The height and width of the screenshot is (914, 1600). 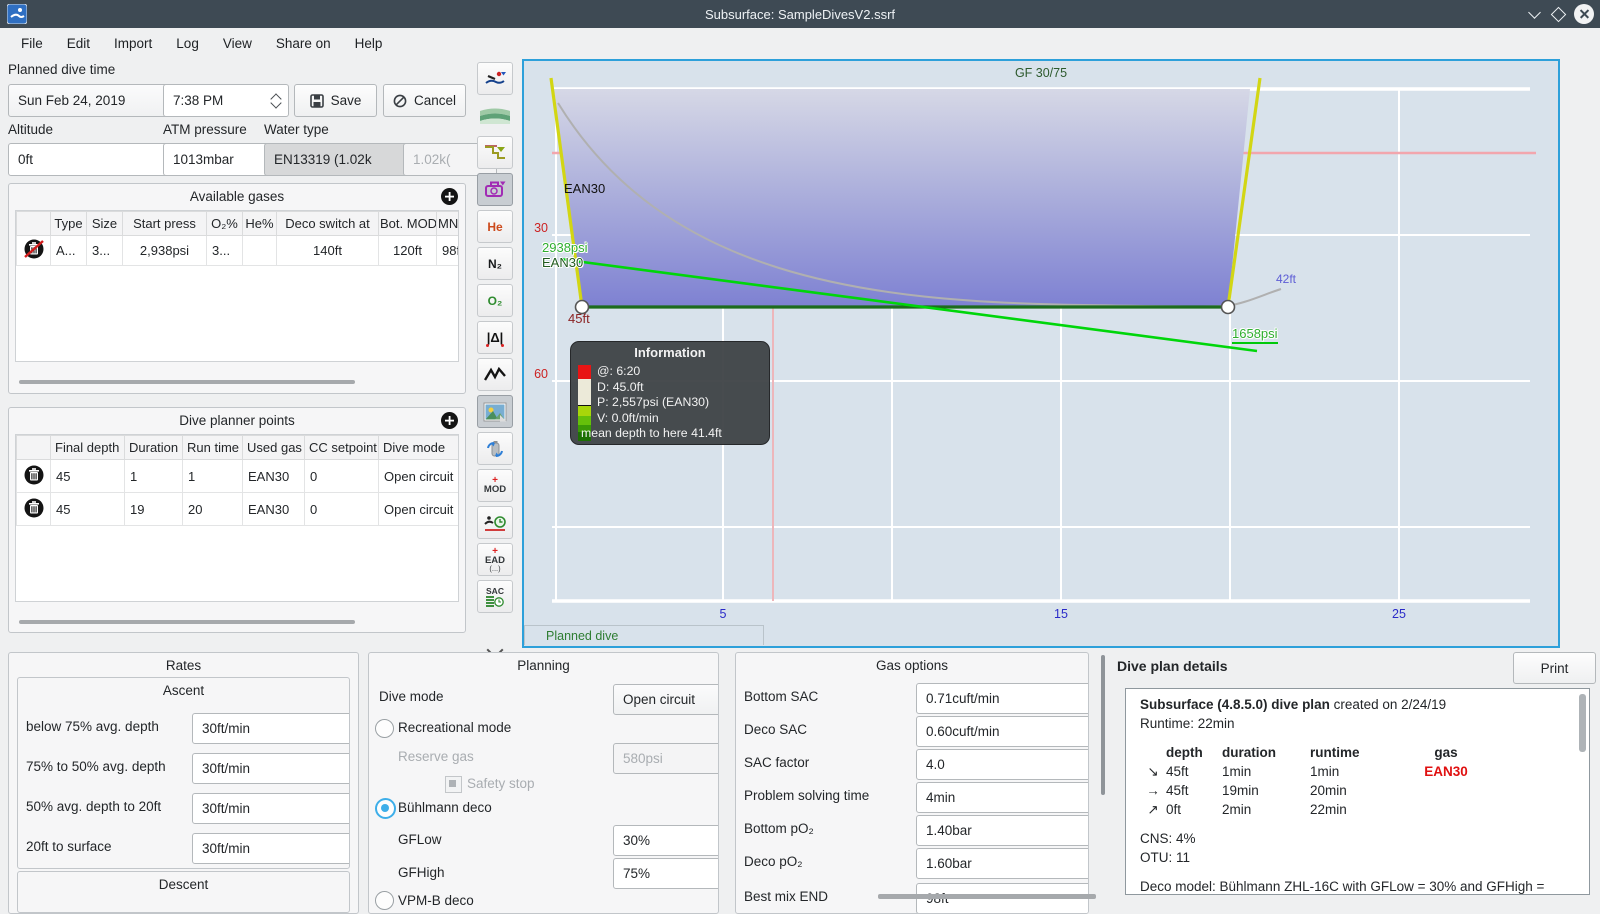 What do you see at coordinates (501, 783) in the screenshot?
I see `safety-stop-label: Safety stop` at bounding box center [501, 783].